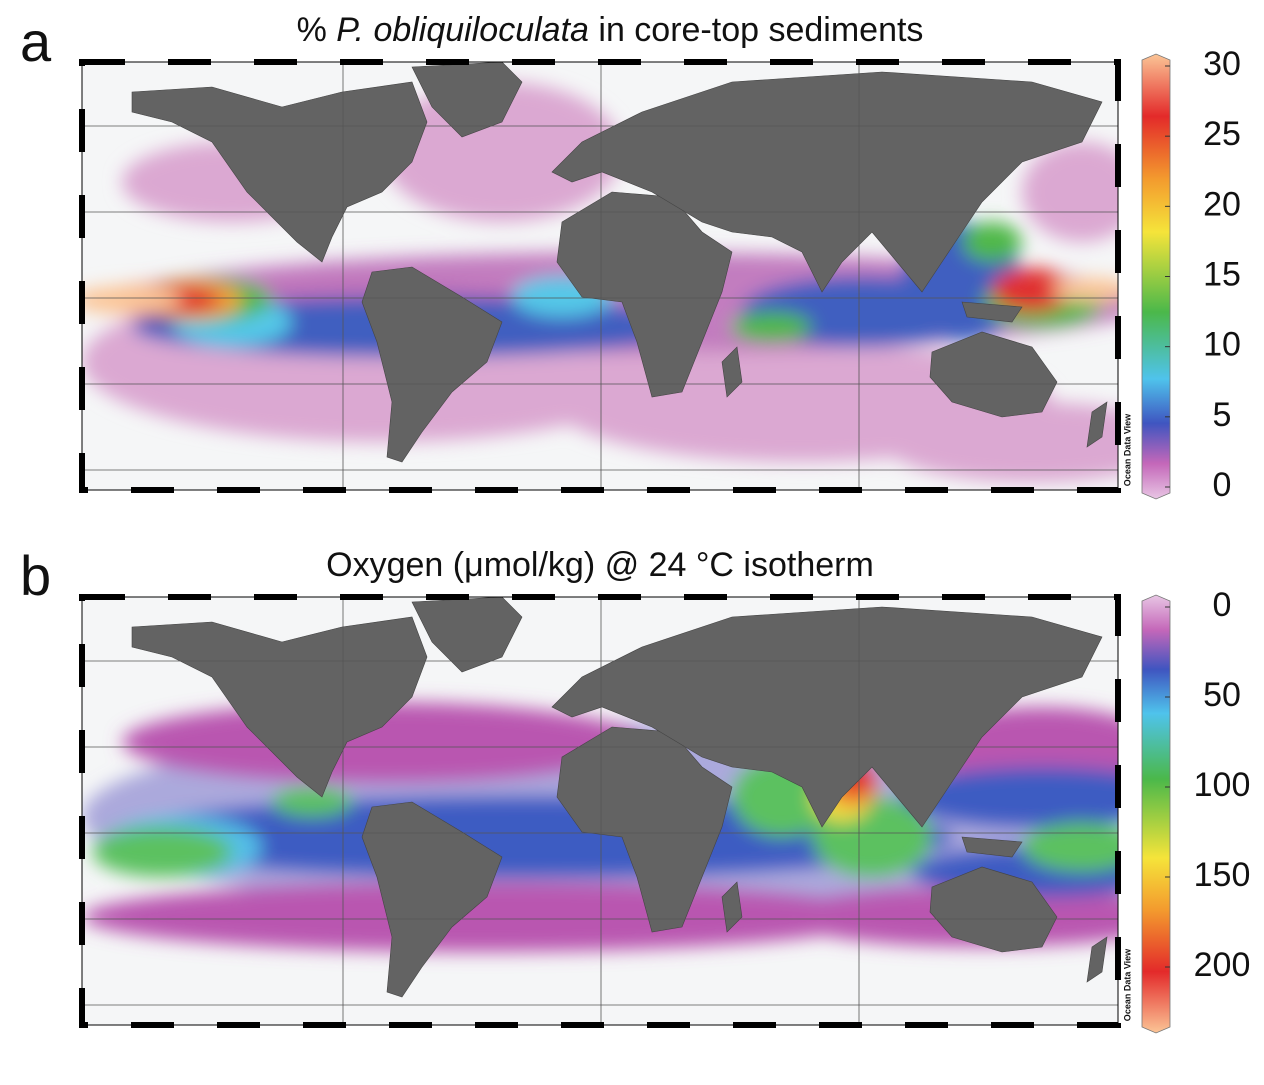  Describe the element at coordinates (1222, 204) in the screenshot. I see `colorbar-tick-label: 20` at that location.